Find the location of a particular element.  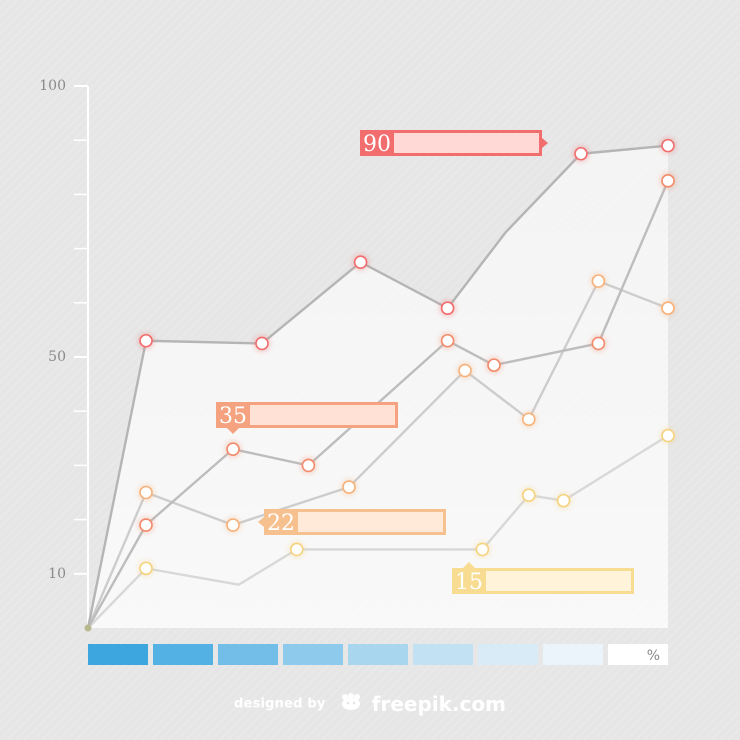

y-tick-label: 100 is located at coordinates (52, 86).